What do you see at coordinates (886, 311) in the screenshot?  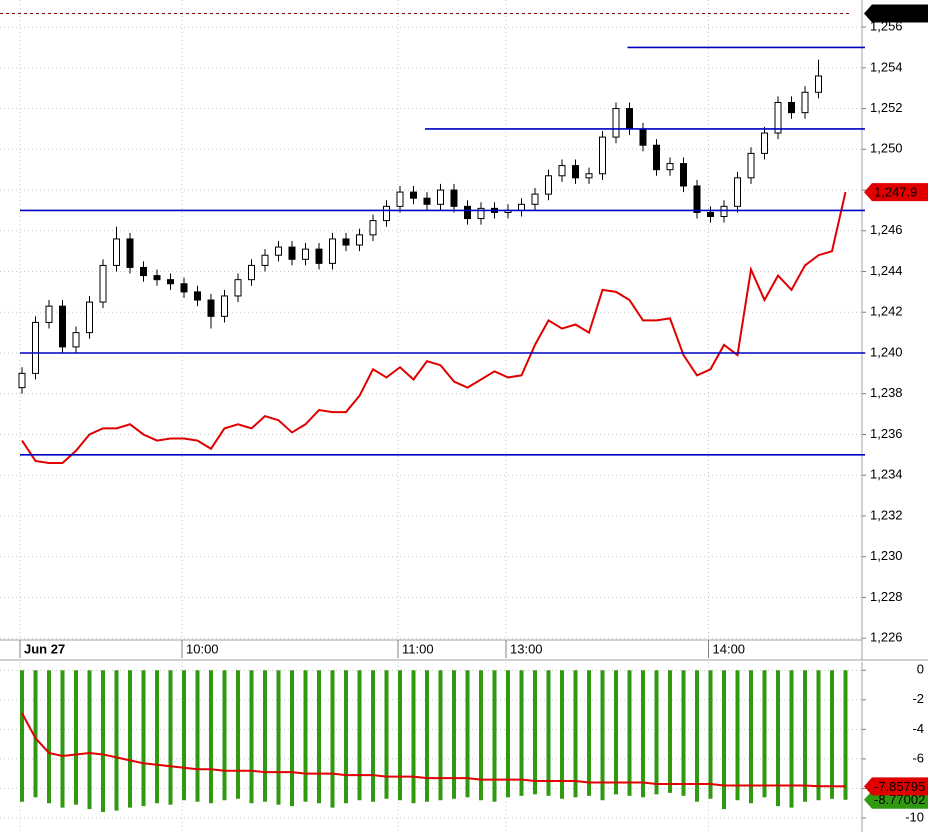 I see `y-tick-label: 1,242` at bounding box center [886, 311].